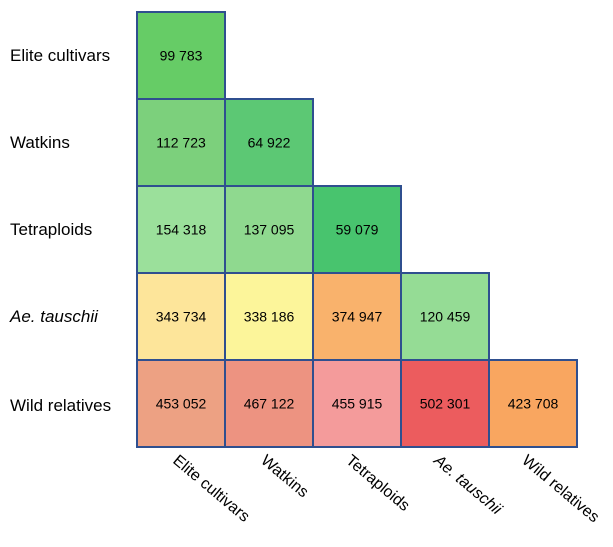 This screenshot has width=613, height=547. Describe the element at coordinates (377, 483) in the screenshot. I see `col-label-tetraploids: Tetraploids` at that location.